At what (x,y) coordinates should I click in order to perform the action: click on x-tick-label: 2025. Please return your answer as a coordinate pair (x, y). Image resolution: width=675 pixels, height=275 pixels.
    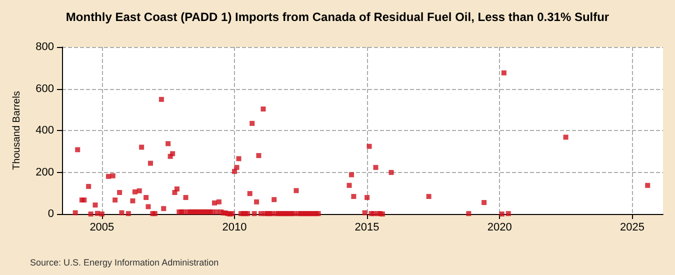
    Looking at the image, I should click on (632, 228).